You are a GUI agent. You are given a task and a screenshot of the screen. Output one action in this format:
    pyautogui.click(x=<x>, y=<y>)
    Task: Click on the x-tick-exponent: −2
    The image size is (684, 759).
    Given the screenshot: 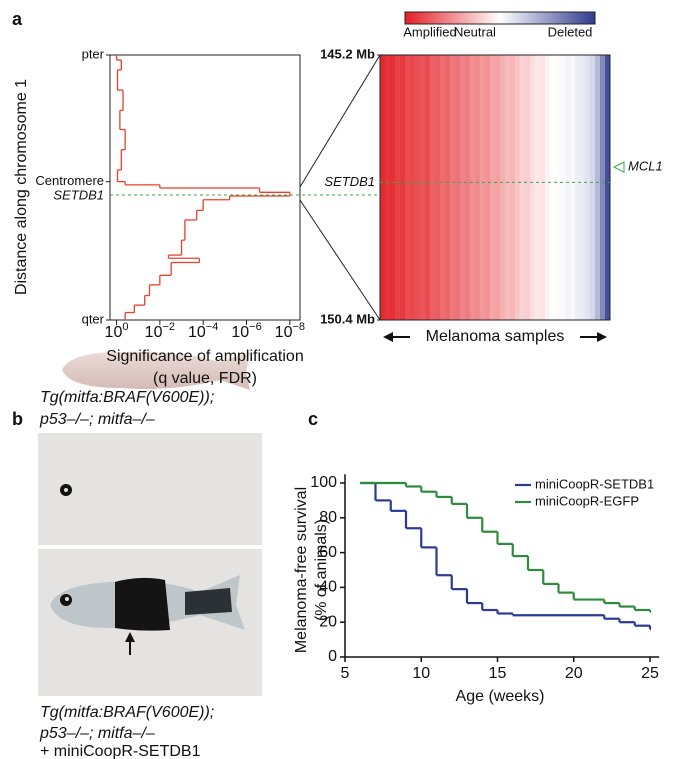 What is the action you would take?
    pyautogui.click(x=168, y=327)
    